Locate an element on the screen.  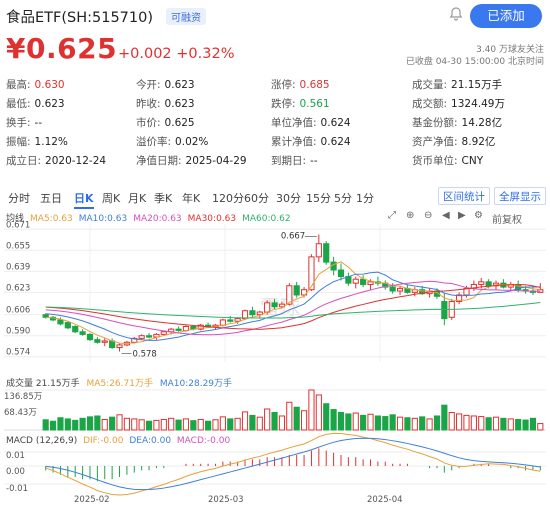
quote-label: 基金份额: is located at coordinates (435, 123).